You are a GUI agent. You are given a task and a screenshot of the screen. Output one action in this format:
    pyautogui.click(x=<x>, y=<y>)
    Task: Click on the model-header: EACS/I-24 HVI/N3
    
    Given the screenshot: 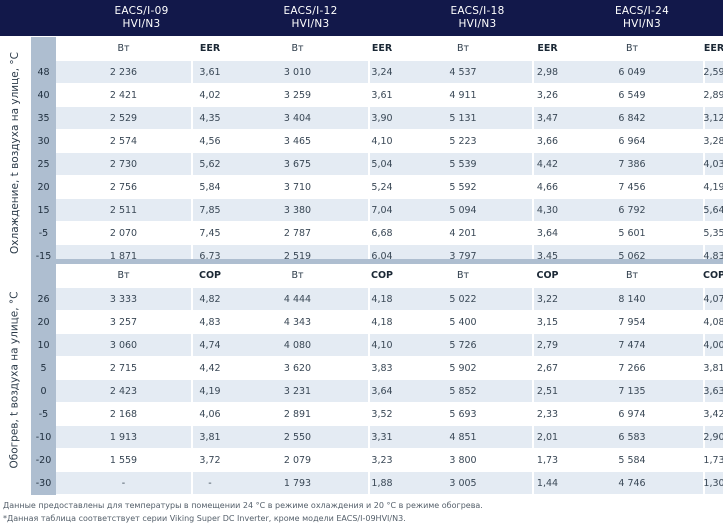 What is the action you would take?
    pyautogui.click(x=642, y=18)
    